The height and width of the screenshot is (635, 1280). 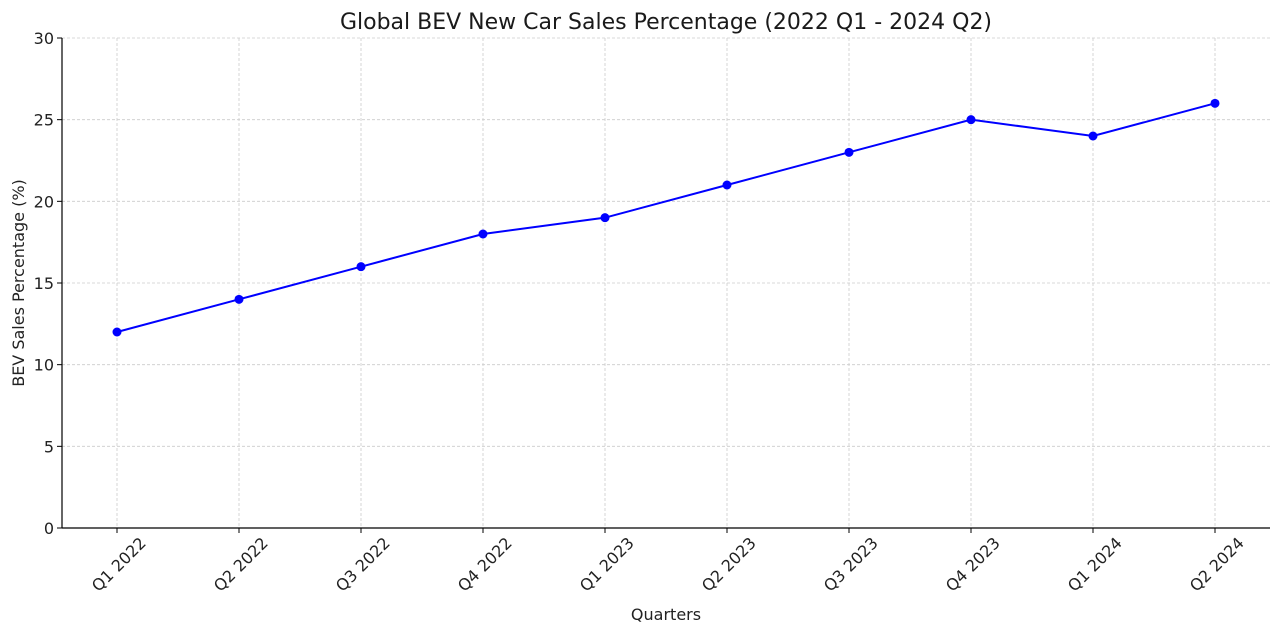 What do you see at coordinates (49, 446) in the screenshot?
I see `y-tick-label: 5` at bounding box center [49, 446].